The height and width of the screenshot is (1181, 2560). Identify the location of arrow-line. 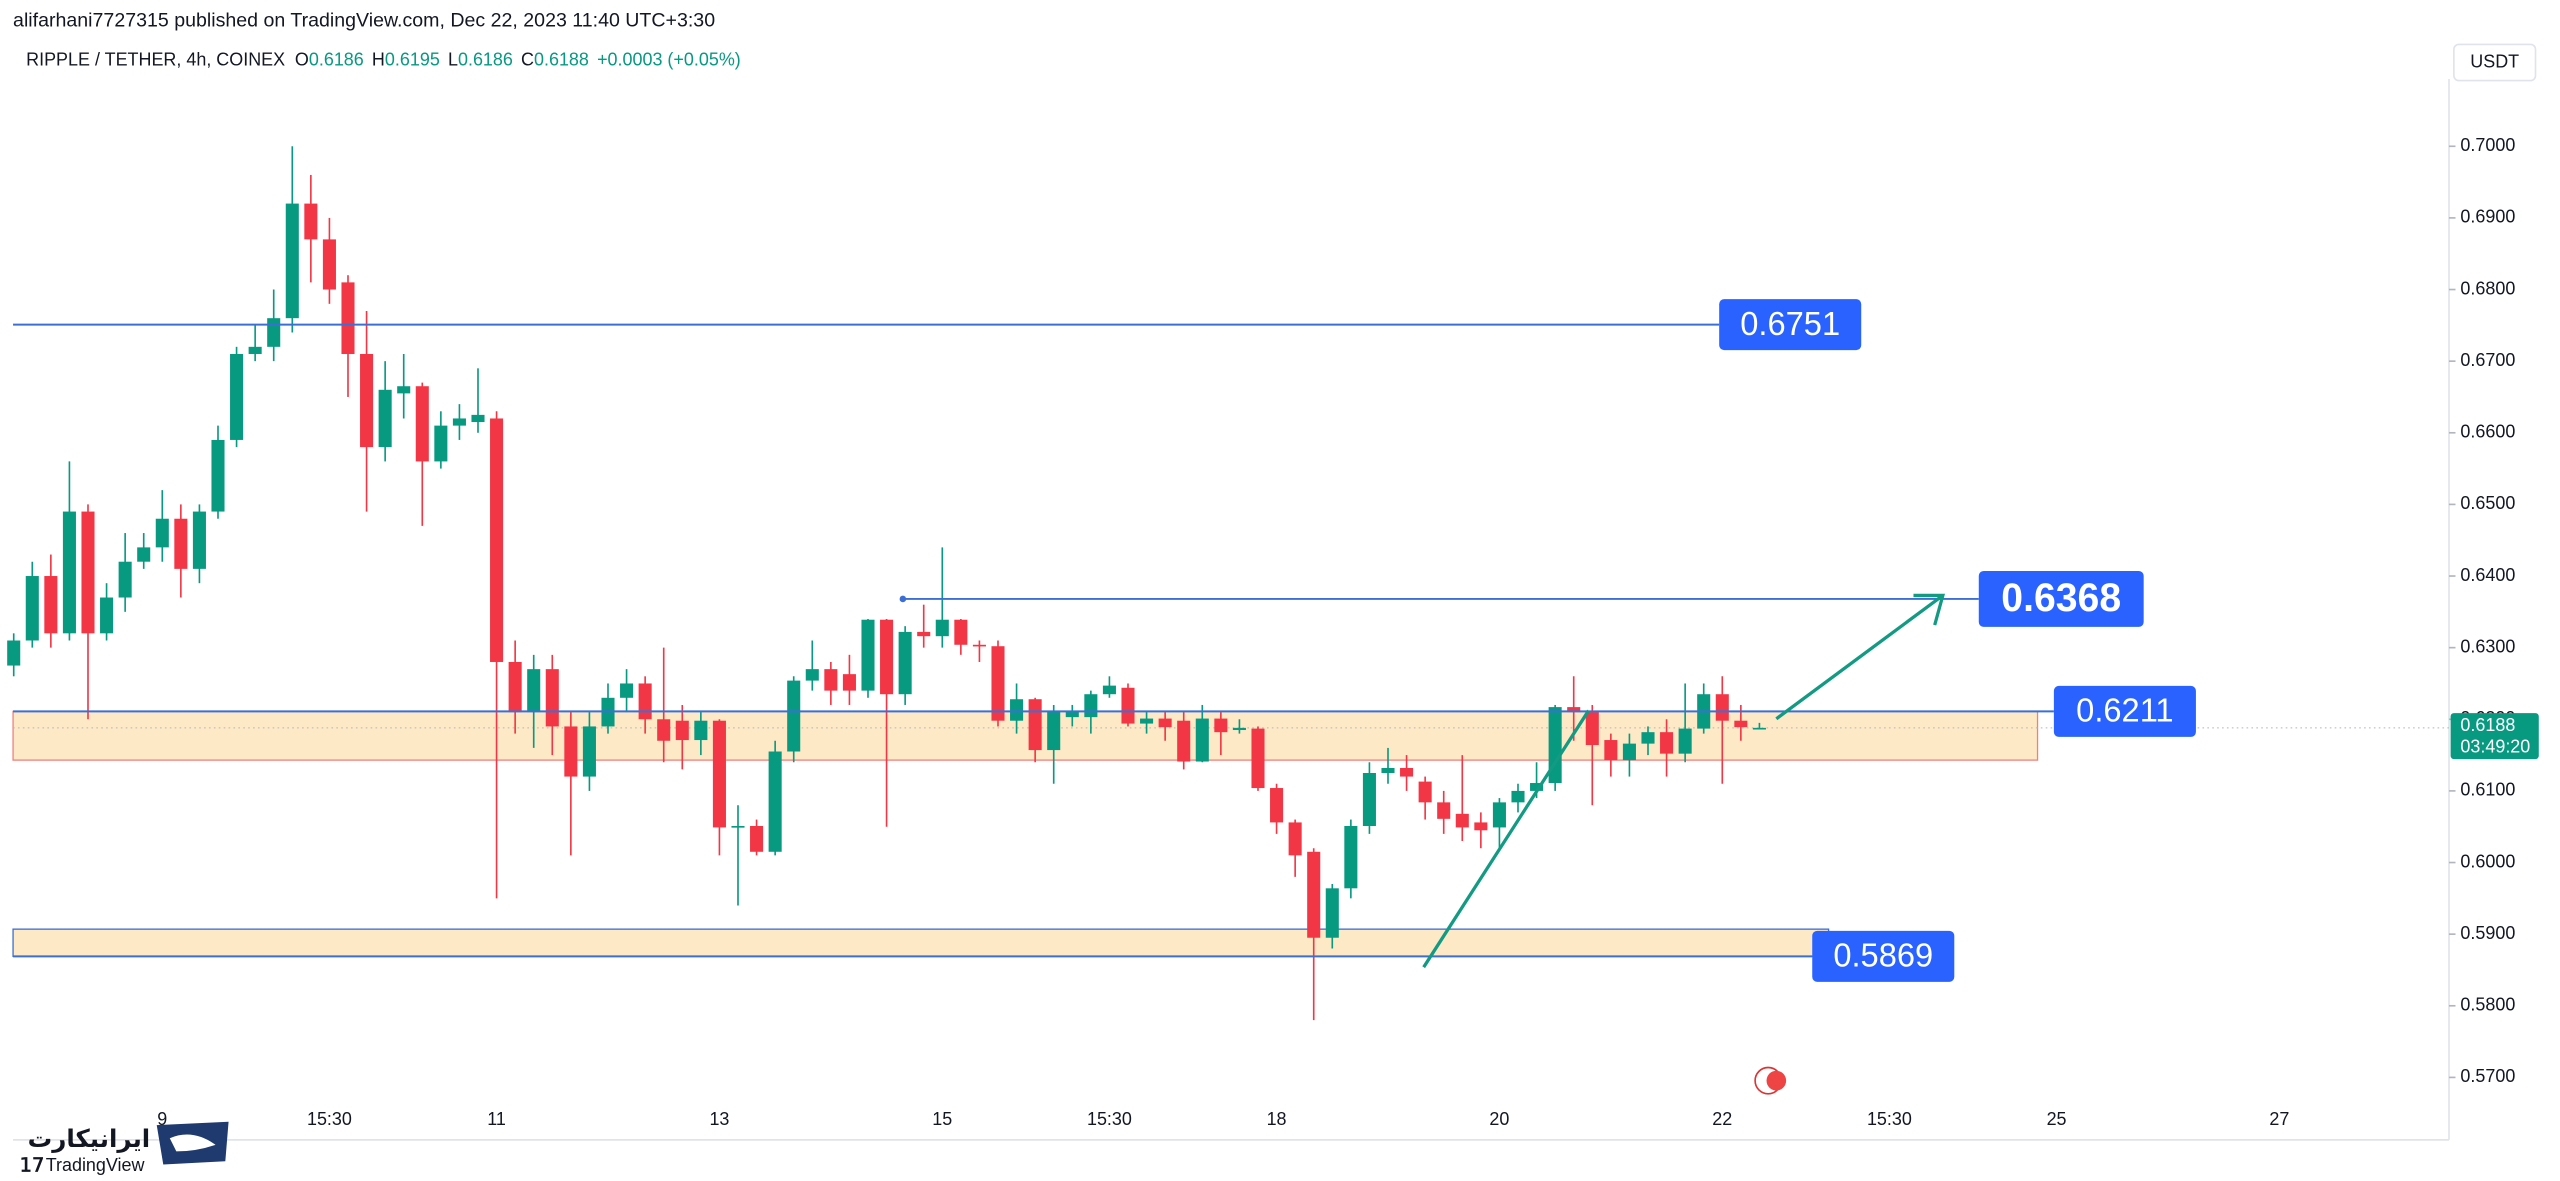
(1859, 657).